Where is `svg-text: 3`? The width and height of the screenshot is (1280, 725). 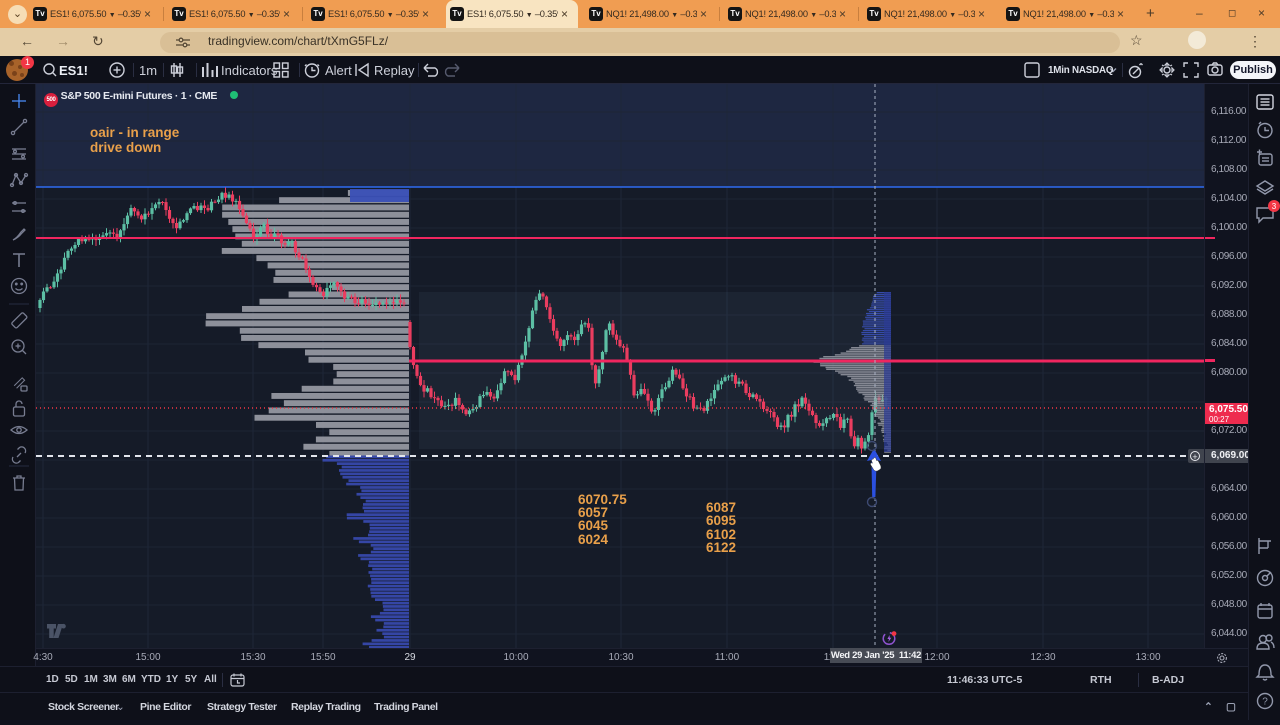
svg-text: 3 is located at coordinates (1274, 206).